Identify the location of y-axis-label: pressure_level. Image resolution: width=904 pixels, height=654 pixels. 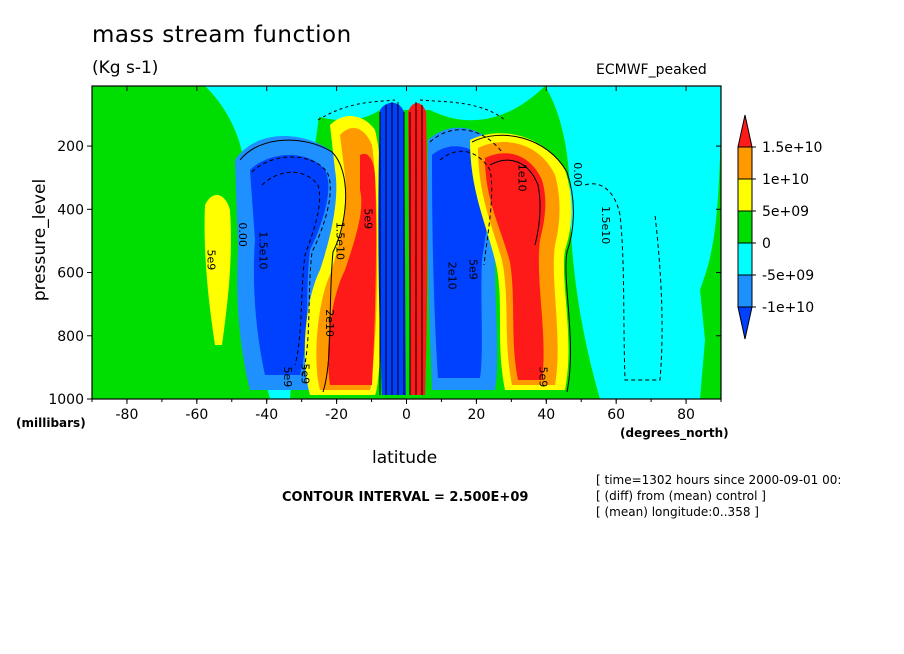
(40, 240).